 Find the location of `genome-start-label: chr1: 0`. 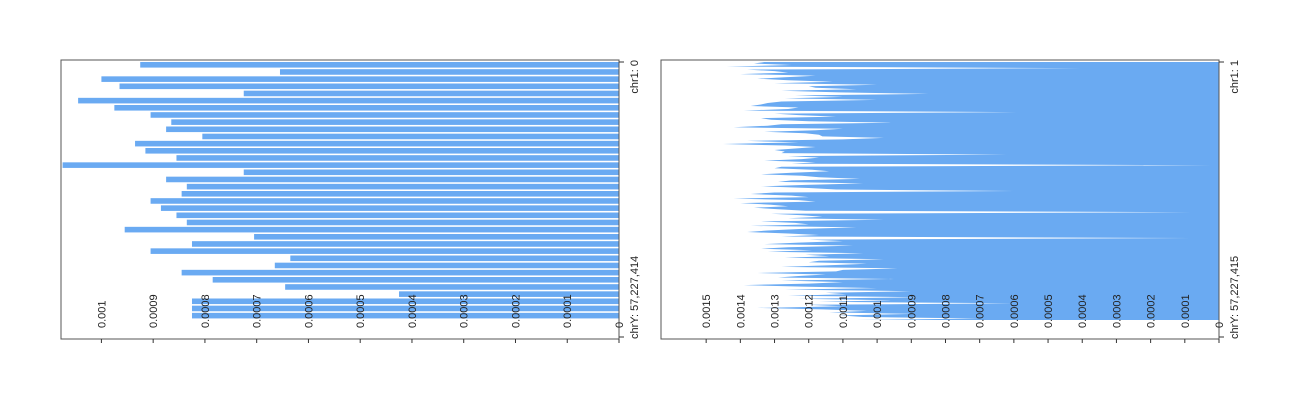

genome-start-label: chr1: 0 is located at coordinates (635, 77).